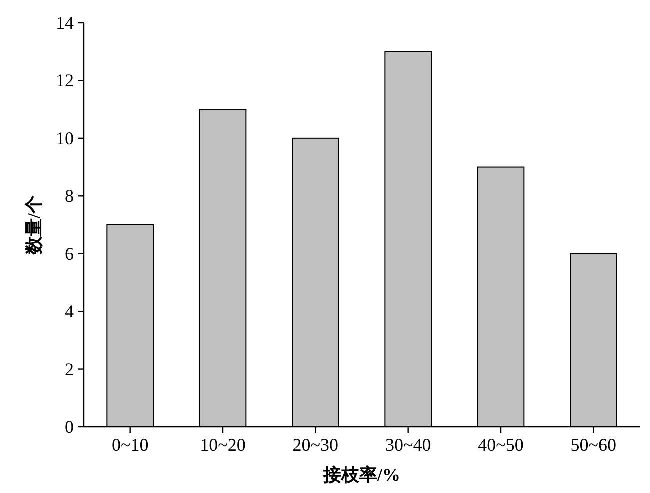 Image resolution: width=650 pixels, height=493 pixels. Describe the element at coordinates (130, 445) in the screenshot. I see `x-tick-label: 0~10` at that location.